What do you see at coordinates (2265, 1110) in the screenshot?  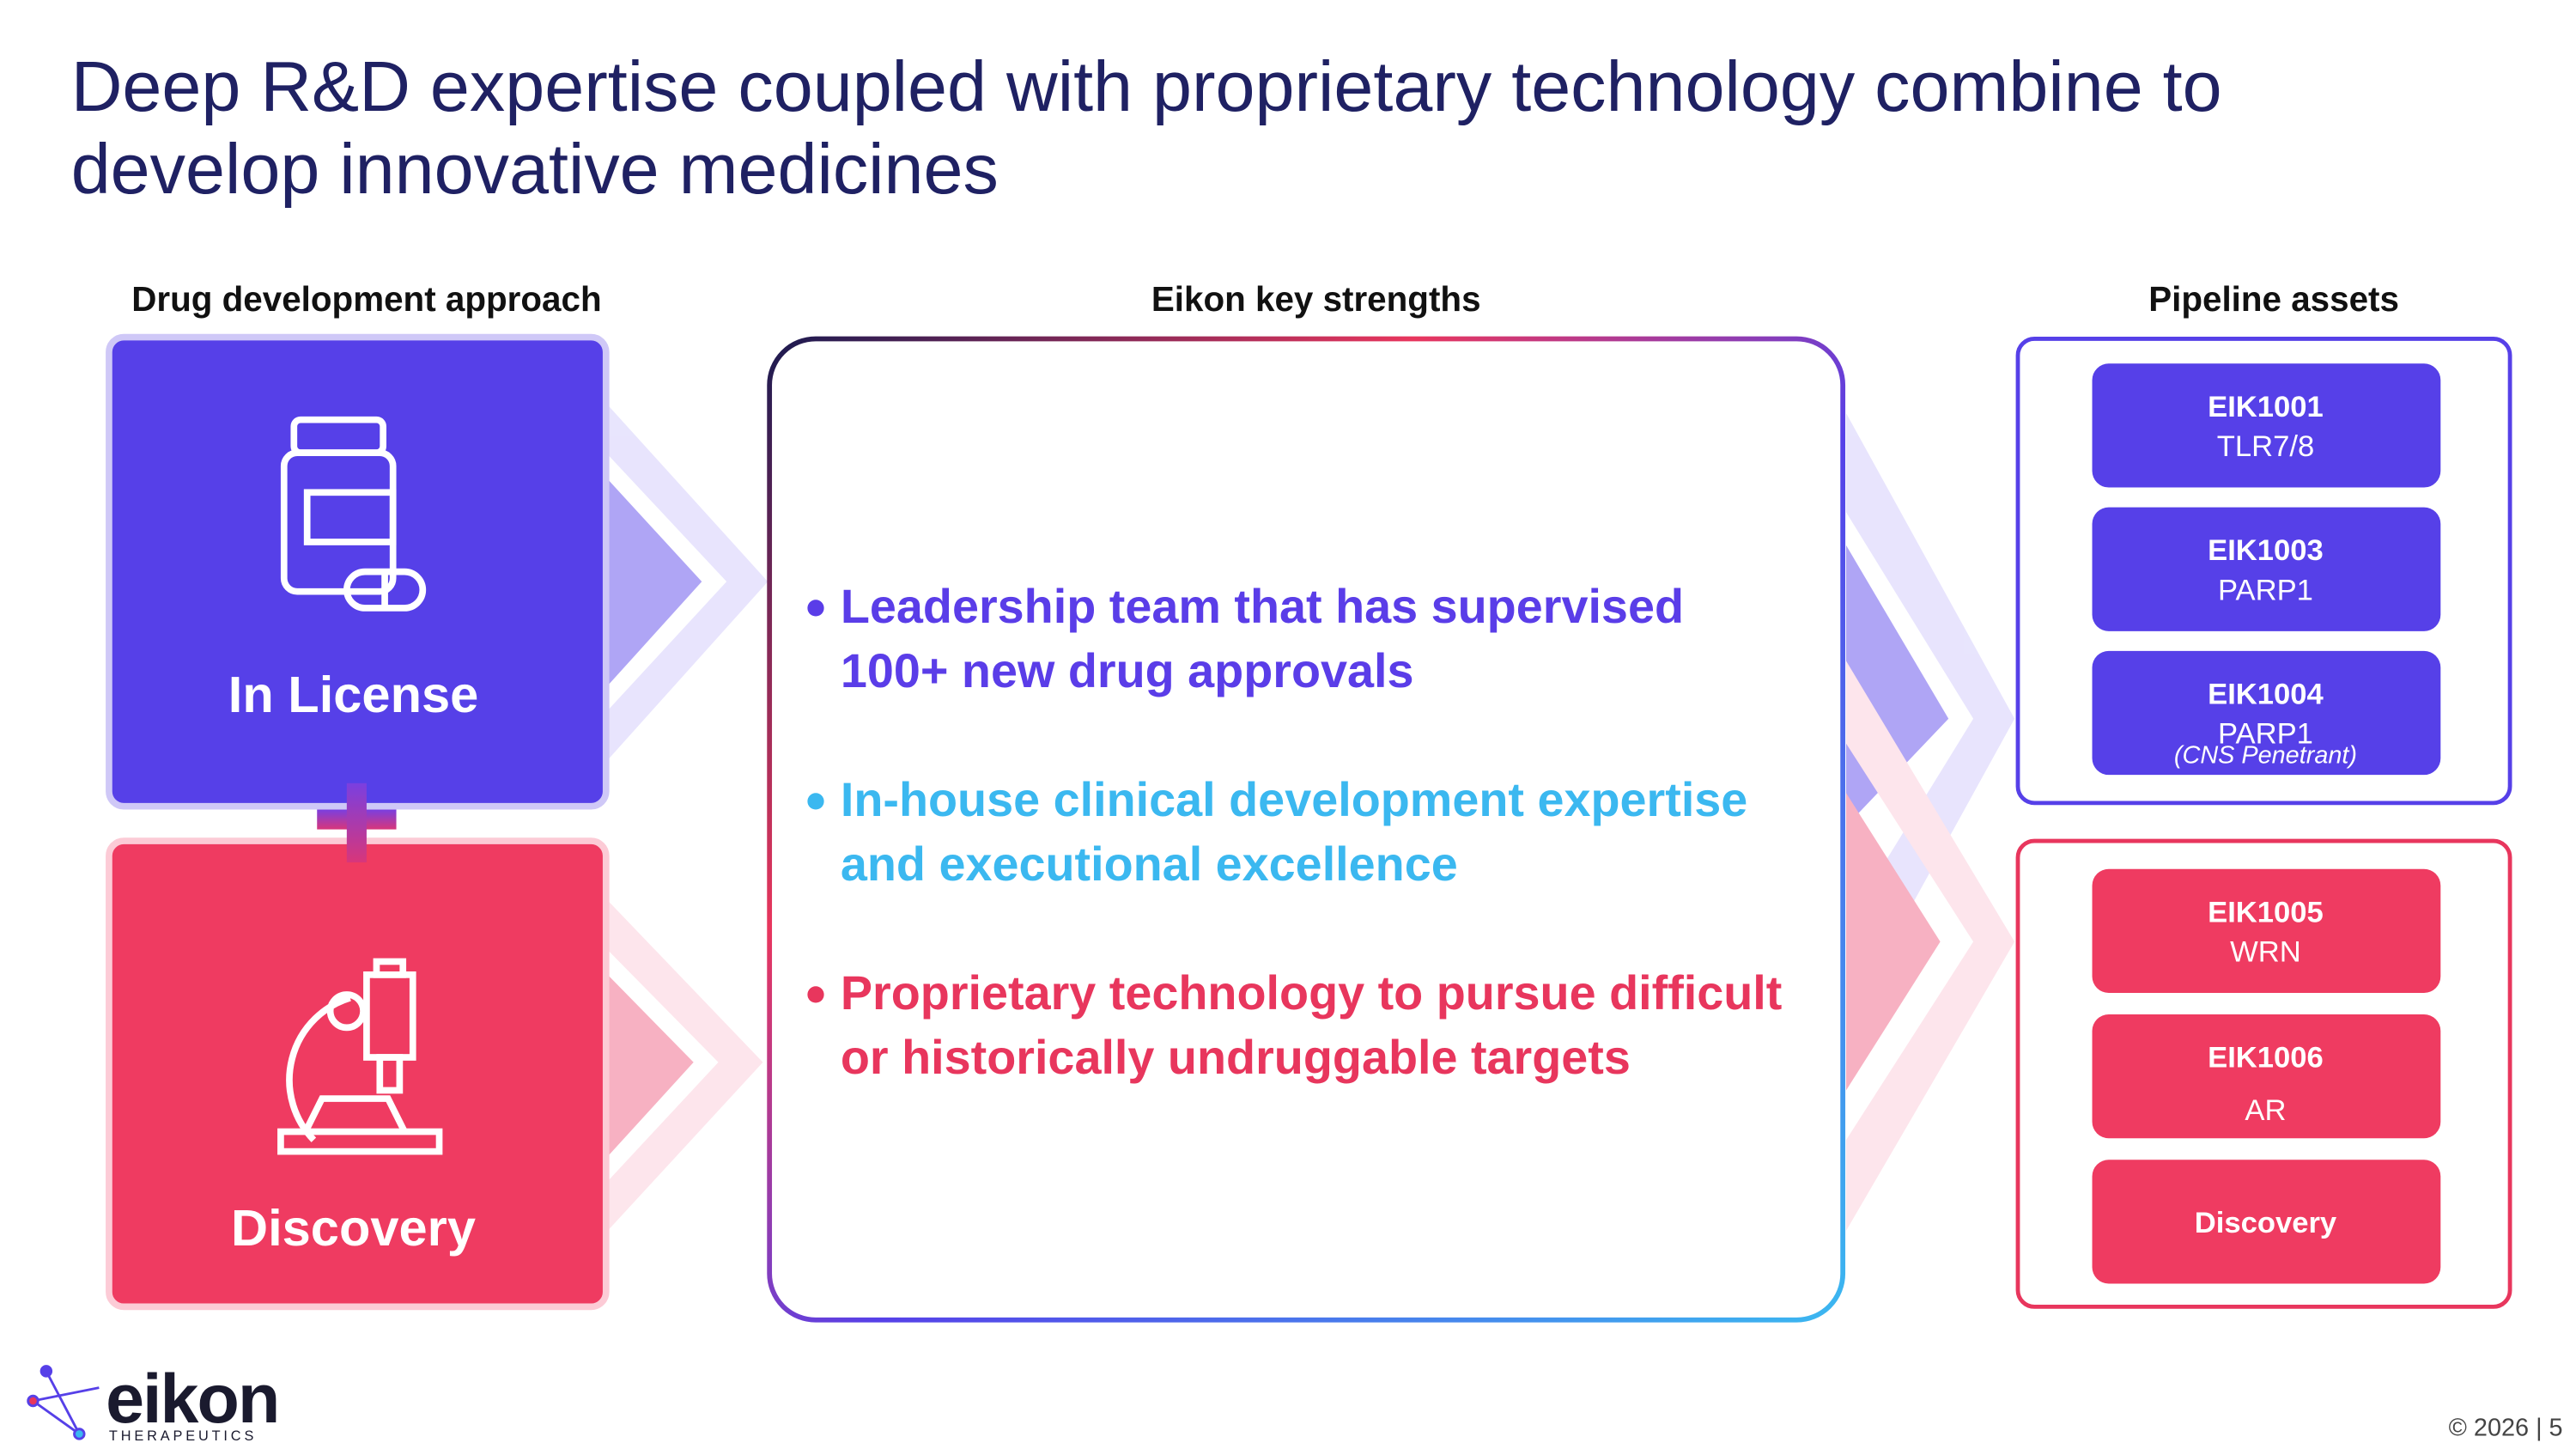 I see `asset-target: AR` at bounding box center [2265, 1110].